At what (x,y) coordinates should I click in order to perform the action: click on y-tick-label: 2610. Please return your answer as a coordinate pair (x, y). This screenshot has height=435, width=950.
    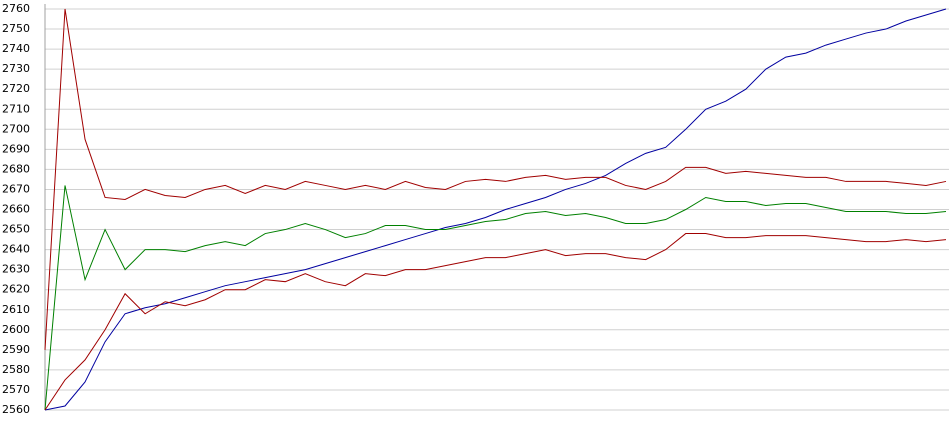
    Looking at the image, I should click on (16, 309).